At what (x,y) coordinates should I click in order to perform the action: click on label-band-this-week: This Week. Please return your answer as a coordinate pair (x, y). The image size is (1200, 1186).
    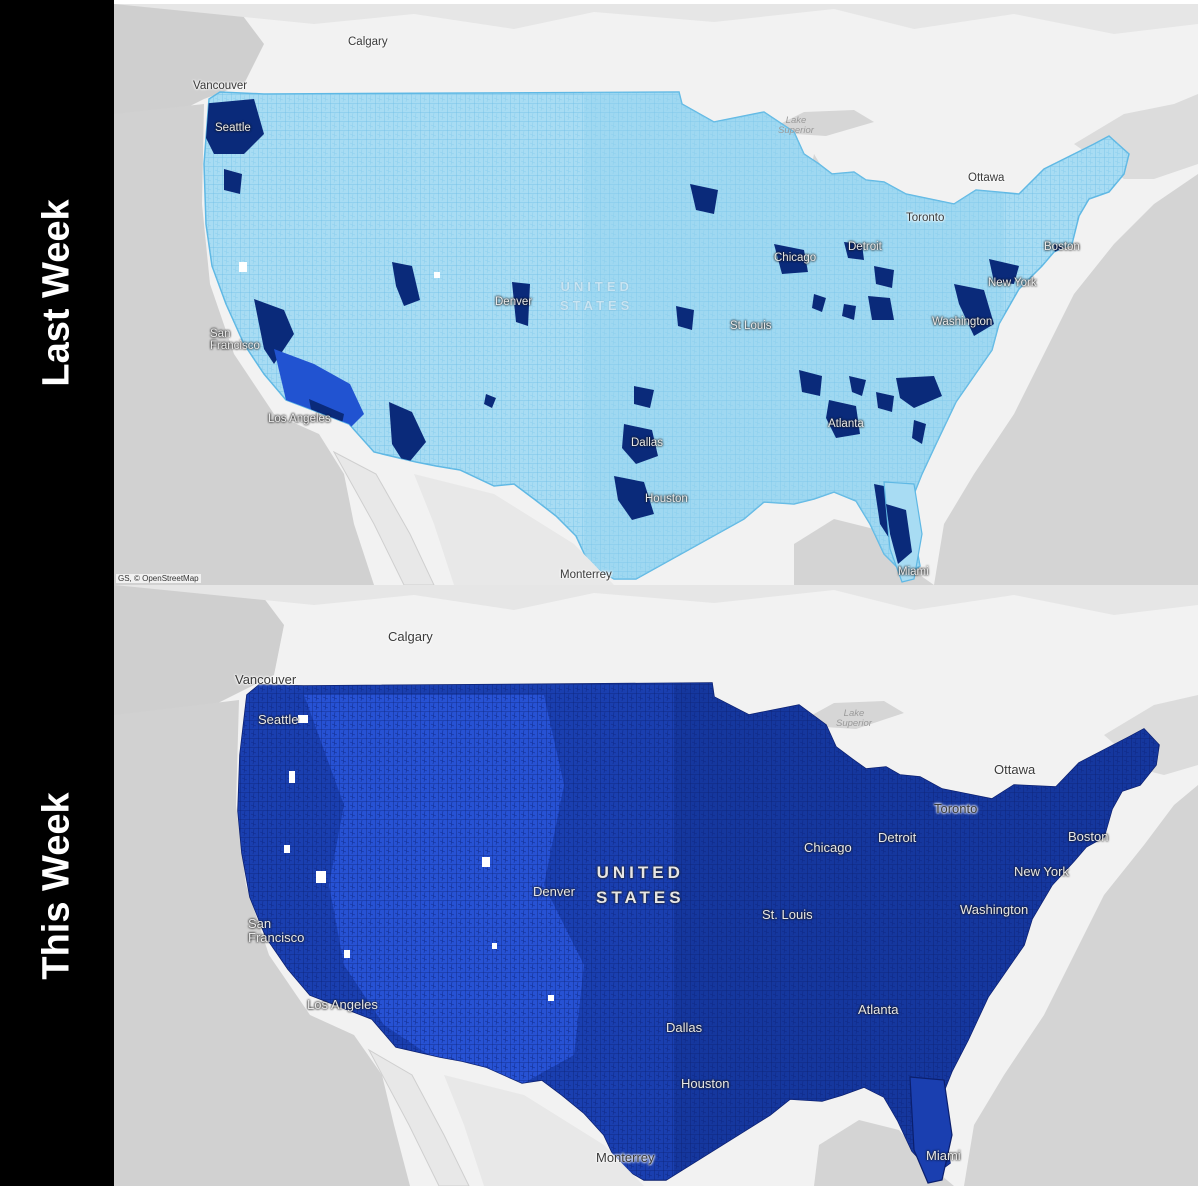
    Looking at the image, I should click on (57, 885).